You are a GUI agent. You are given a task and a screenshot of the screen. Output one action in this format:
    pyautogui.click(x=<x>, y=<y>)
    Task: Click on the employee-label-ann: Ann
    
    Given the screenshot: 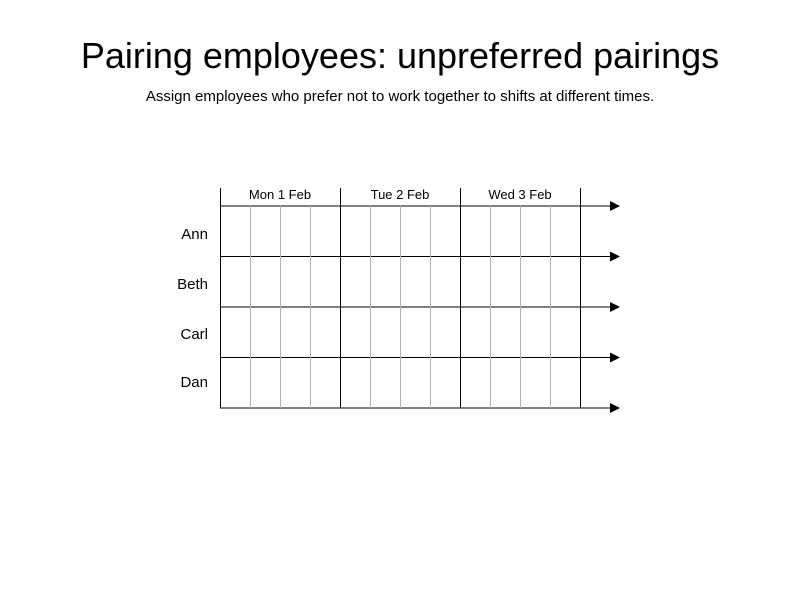 What is the action you would take?
    pyautogui.click(x=194, y=234)
    